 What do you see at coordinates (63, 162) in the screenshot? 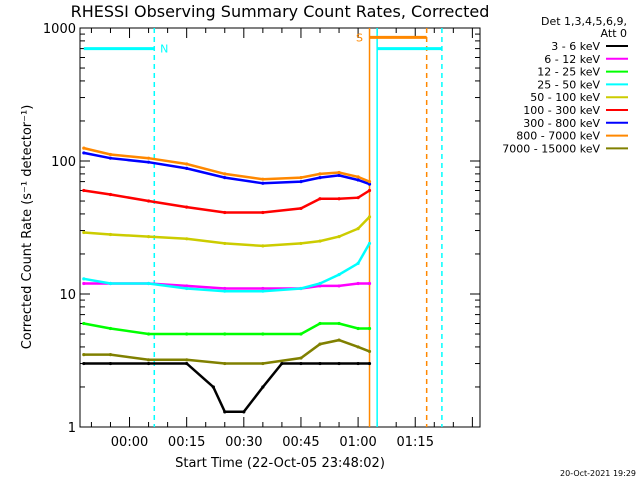
I see `y-tick-label: 100` at bounding box center [63, 162].